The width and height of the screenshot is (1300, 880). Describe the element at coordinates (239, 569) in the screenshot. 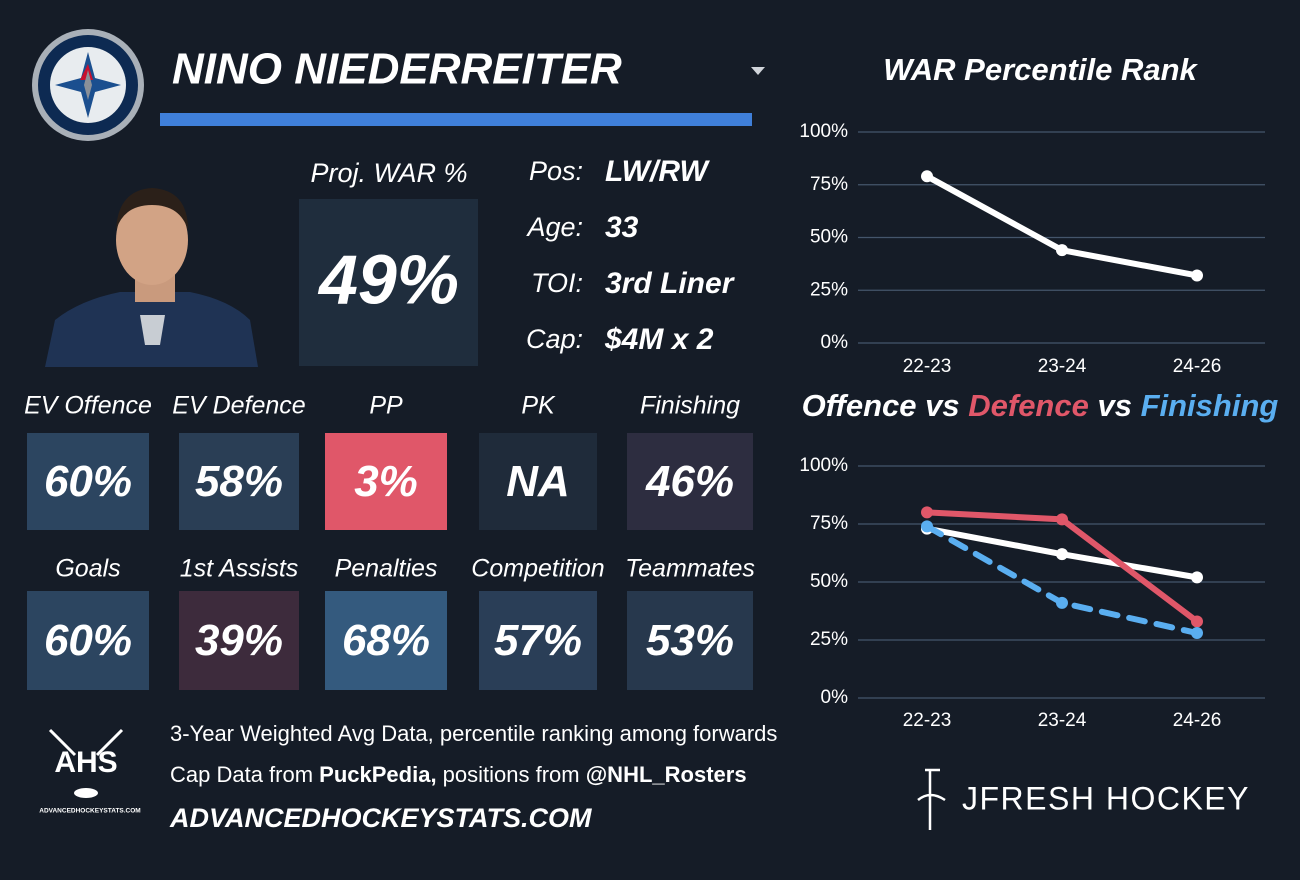

I see `tile-label: 1st Assists` at that location.